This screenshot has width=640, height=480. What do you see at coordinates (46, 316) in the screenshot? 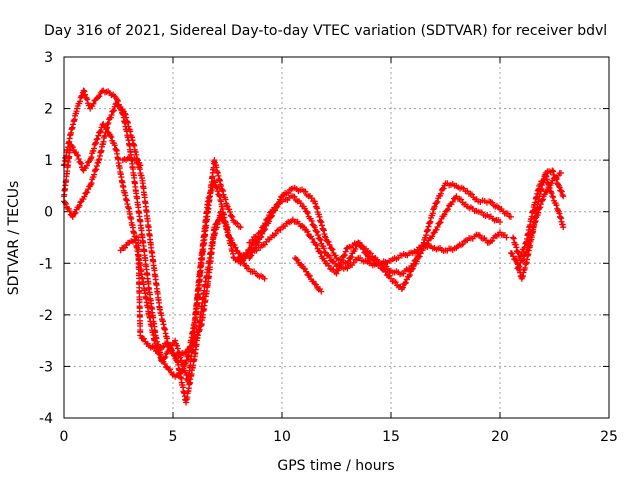
I see `y-tick-label: -2` at bounding box center [46, 316].